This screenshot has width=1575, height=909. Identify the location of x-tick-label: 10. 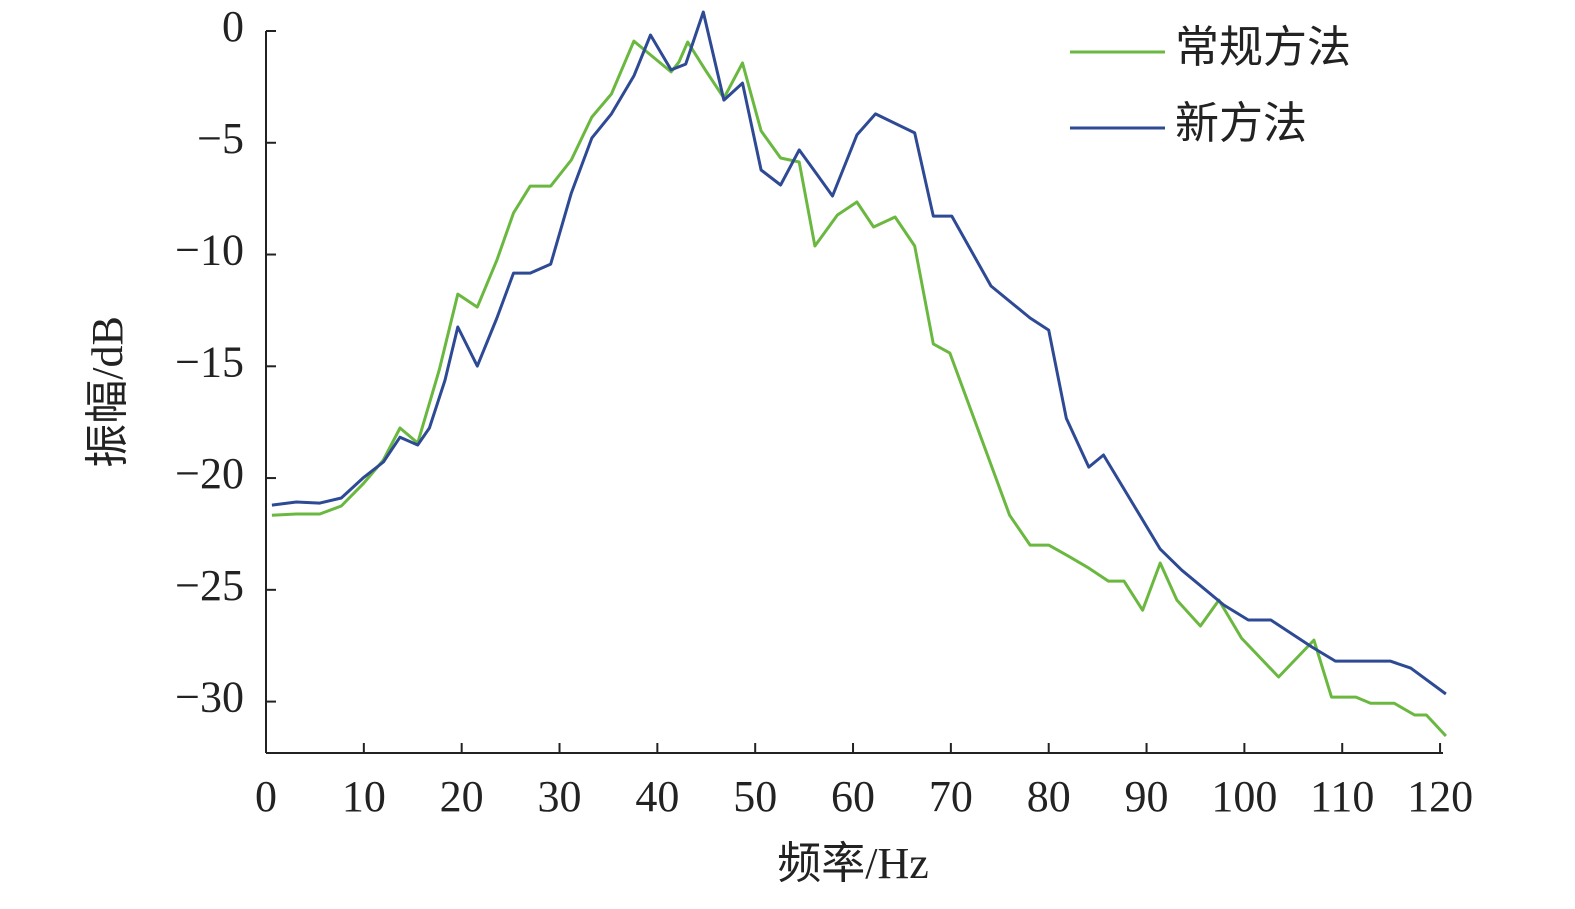
(364, 796).